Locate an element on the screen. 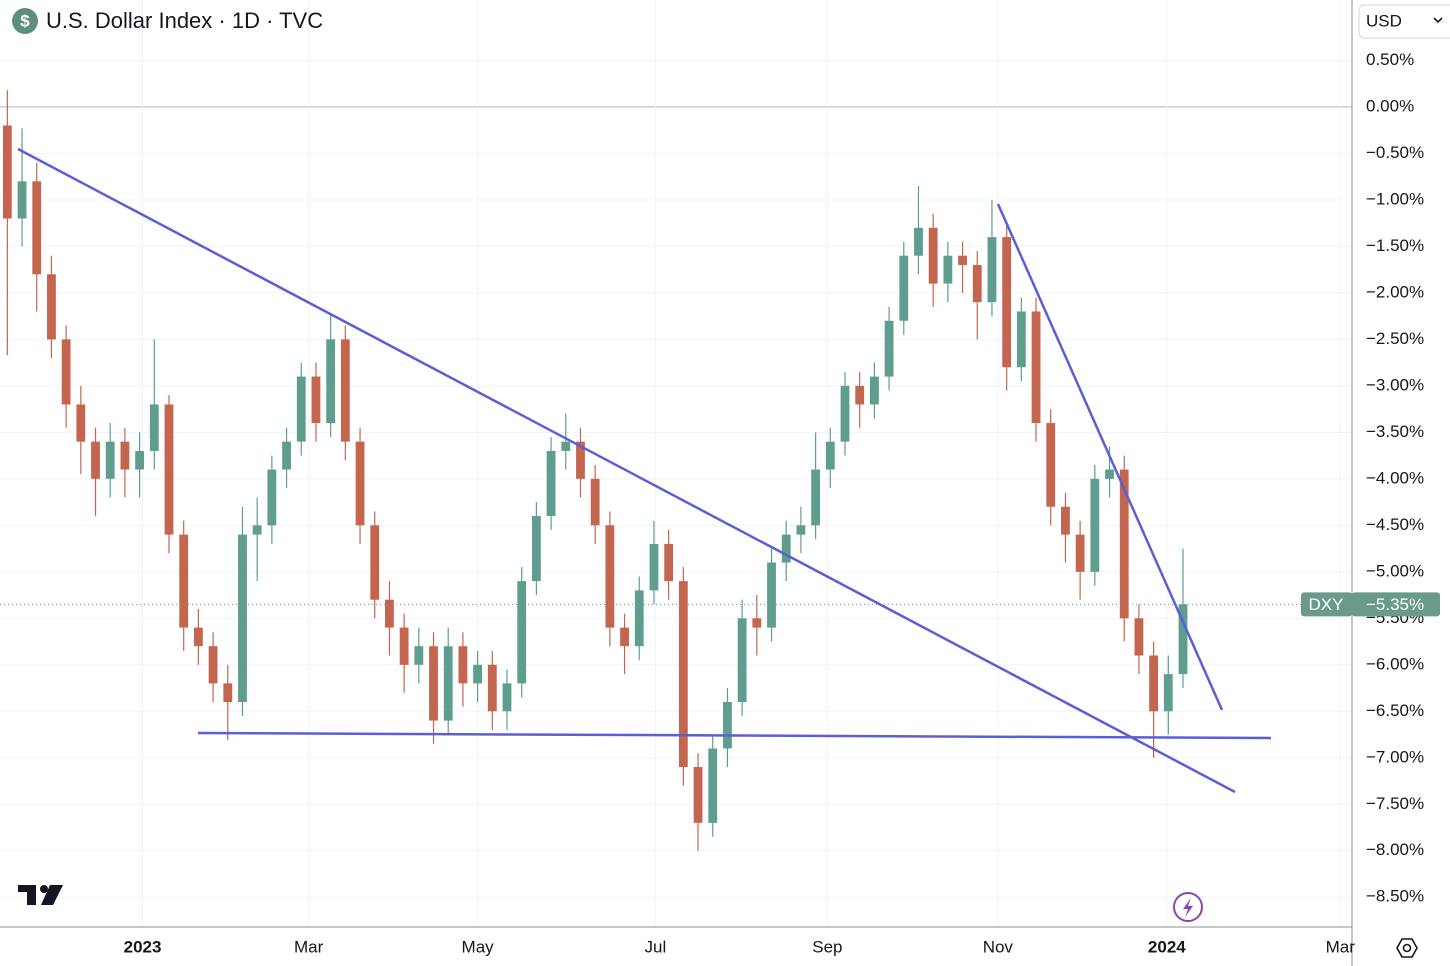 This screenshot has width=1450, height=966. y-tick-label: −6.50% is located at coordinates (1395, 710).